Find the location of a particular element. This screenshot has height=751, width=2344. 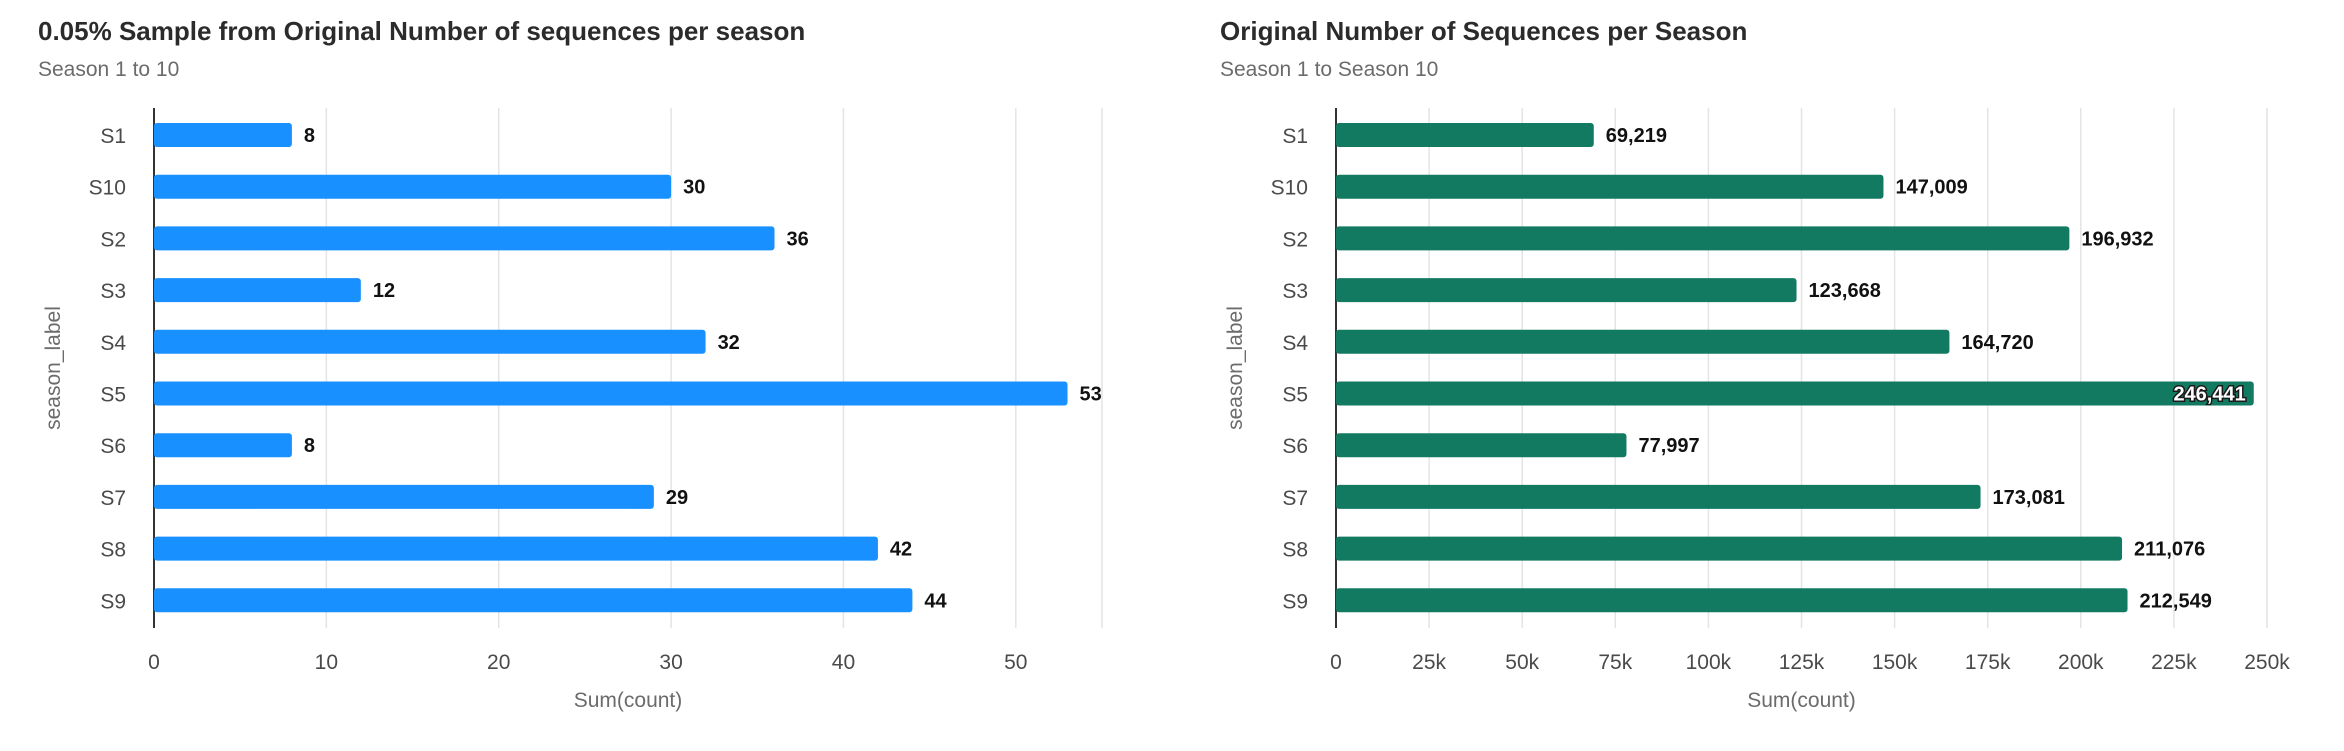

data-label: 32 is located at coordinates (729, 343).